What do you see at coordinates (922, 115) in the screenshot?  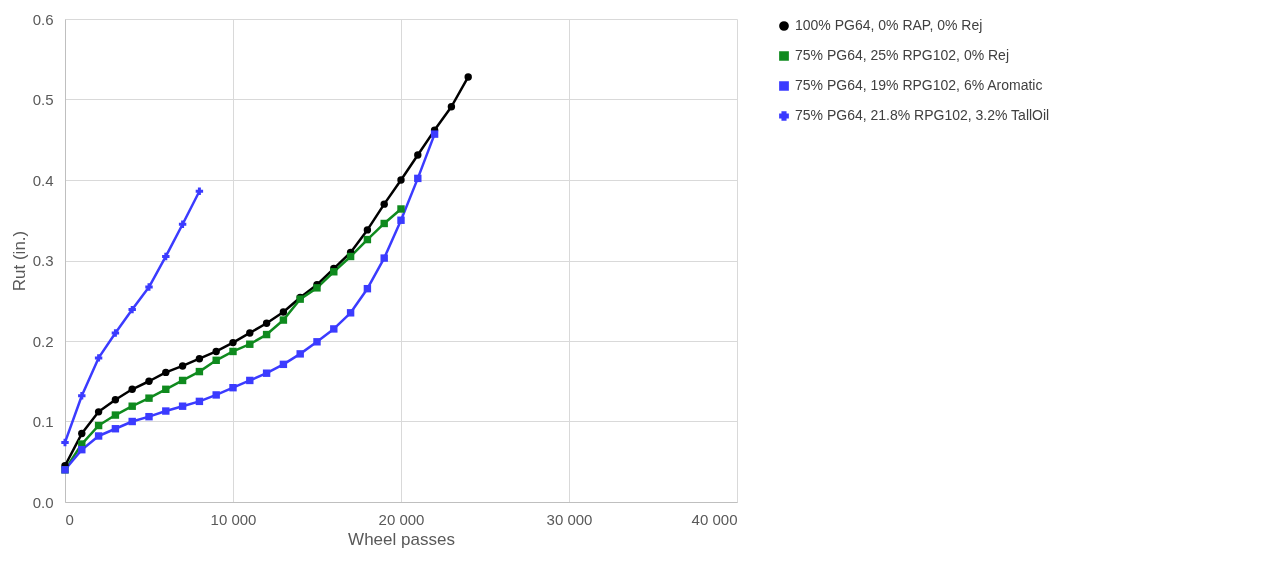 I see `legend-label: 75% PG64, 21.8% RPG102, 3.2% TallOil` at bounding box center [922, 115].